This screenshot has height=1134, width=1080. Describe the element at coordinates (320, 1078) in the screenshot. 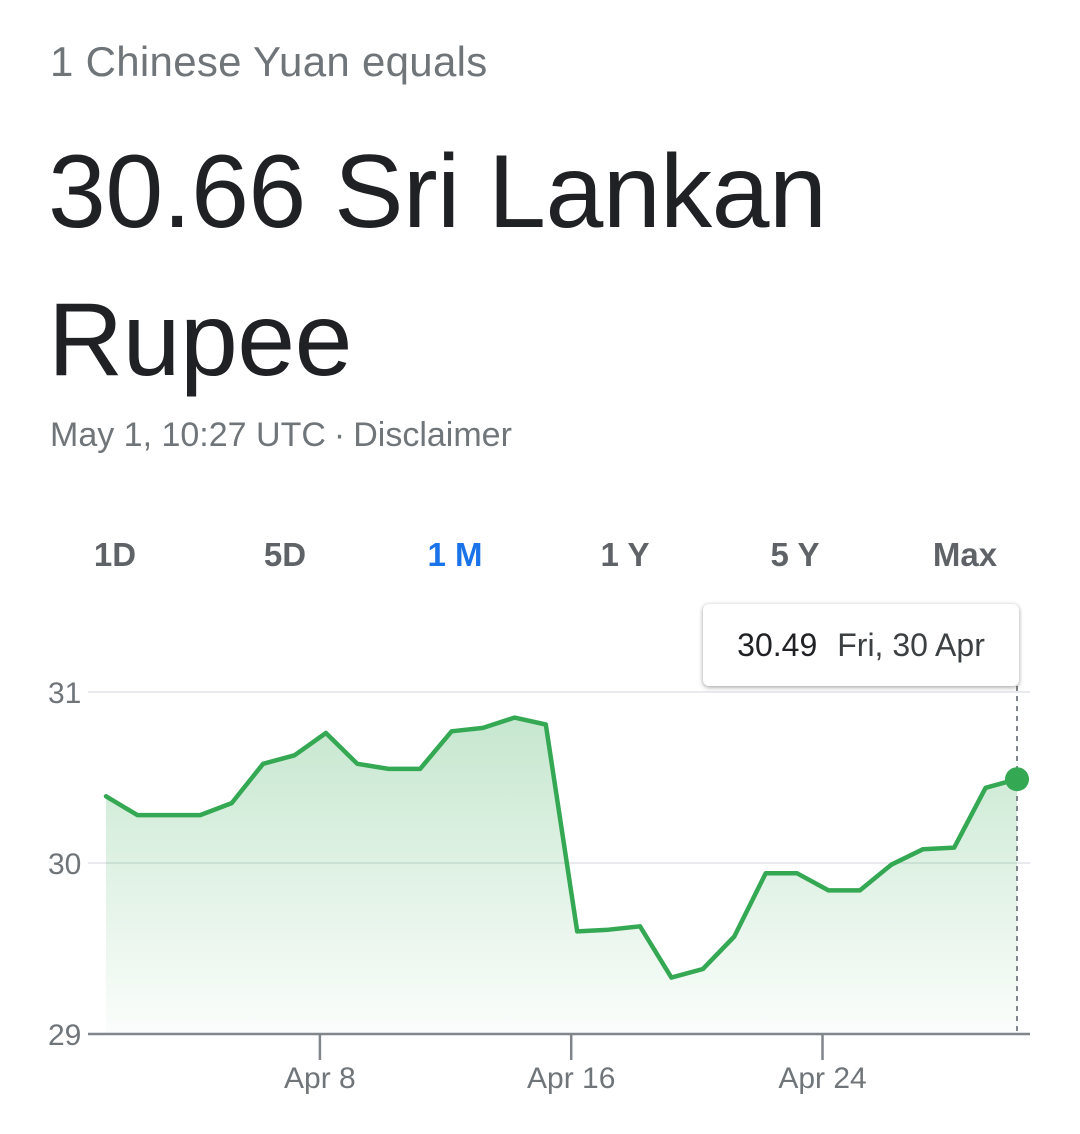

I see `x-tick-label: Apr 8` at that location.